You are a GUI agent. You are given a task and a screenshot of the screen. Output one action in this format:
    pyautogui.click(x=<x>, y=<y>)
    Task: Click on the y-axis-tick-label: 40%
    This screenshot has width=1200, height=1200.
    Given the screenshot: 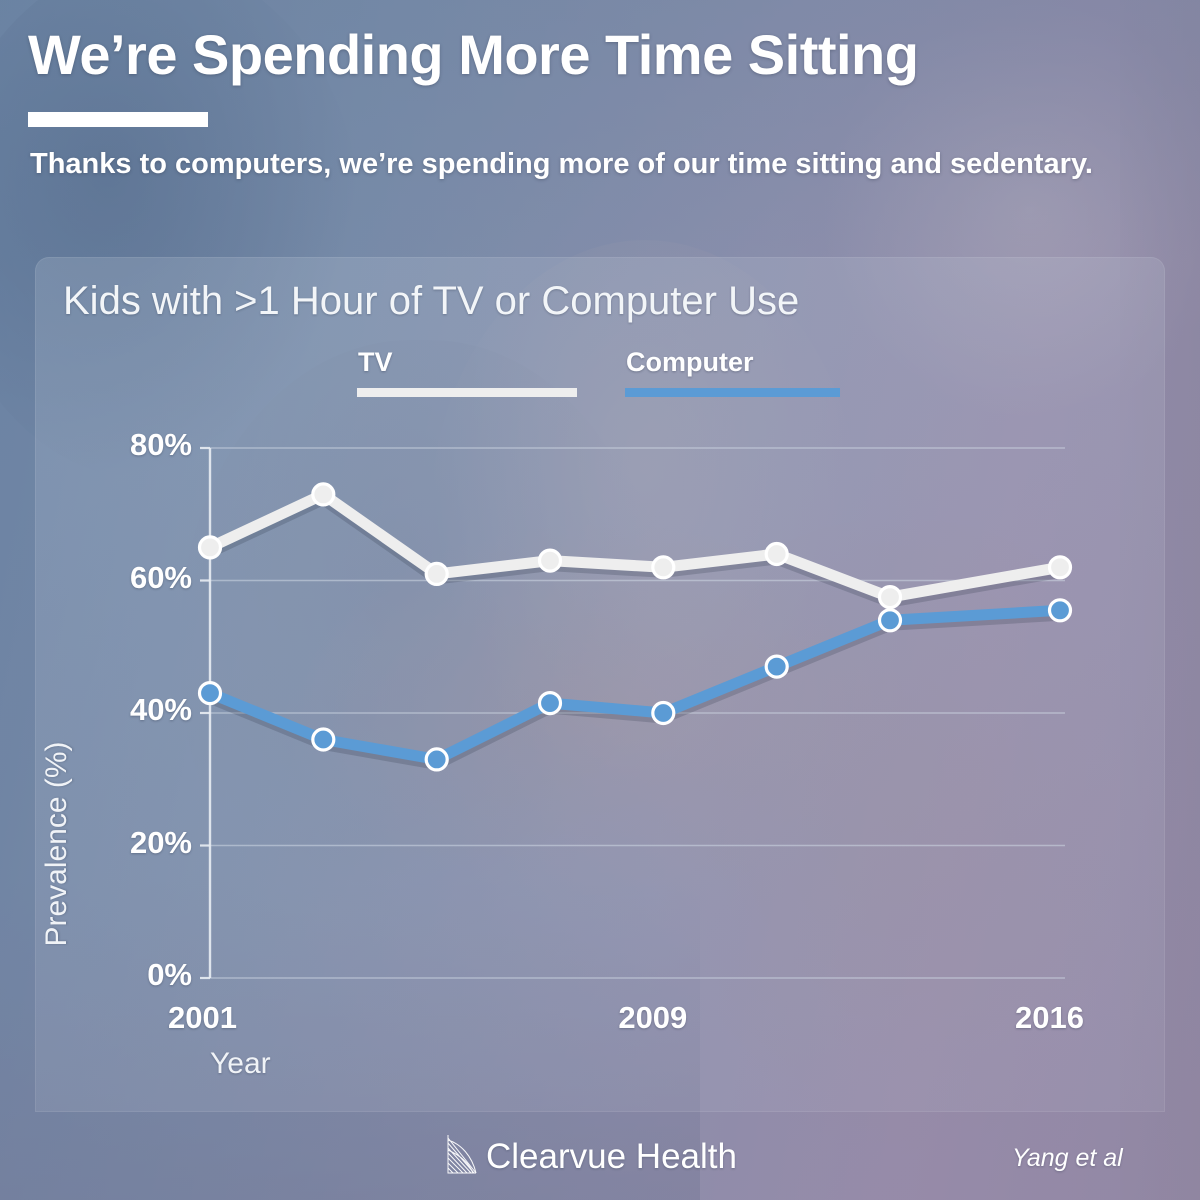 What is the action you would take?
    pyautogui.click(x=160, y=709)
    